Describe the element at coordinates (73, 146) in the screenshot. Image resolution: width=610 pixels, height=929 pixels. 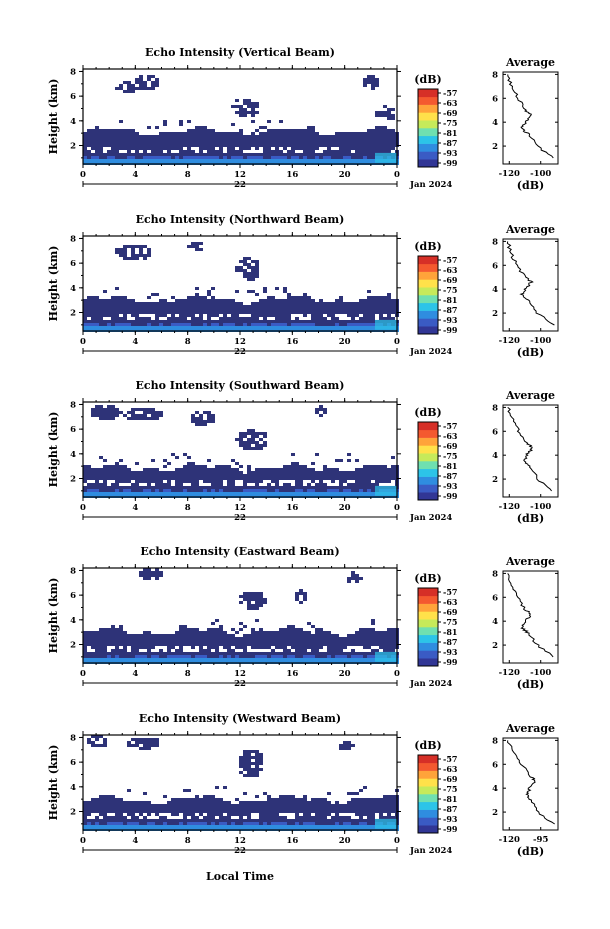
I see `y-tick-label: 2` at that location.